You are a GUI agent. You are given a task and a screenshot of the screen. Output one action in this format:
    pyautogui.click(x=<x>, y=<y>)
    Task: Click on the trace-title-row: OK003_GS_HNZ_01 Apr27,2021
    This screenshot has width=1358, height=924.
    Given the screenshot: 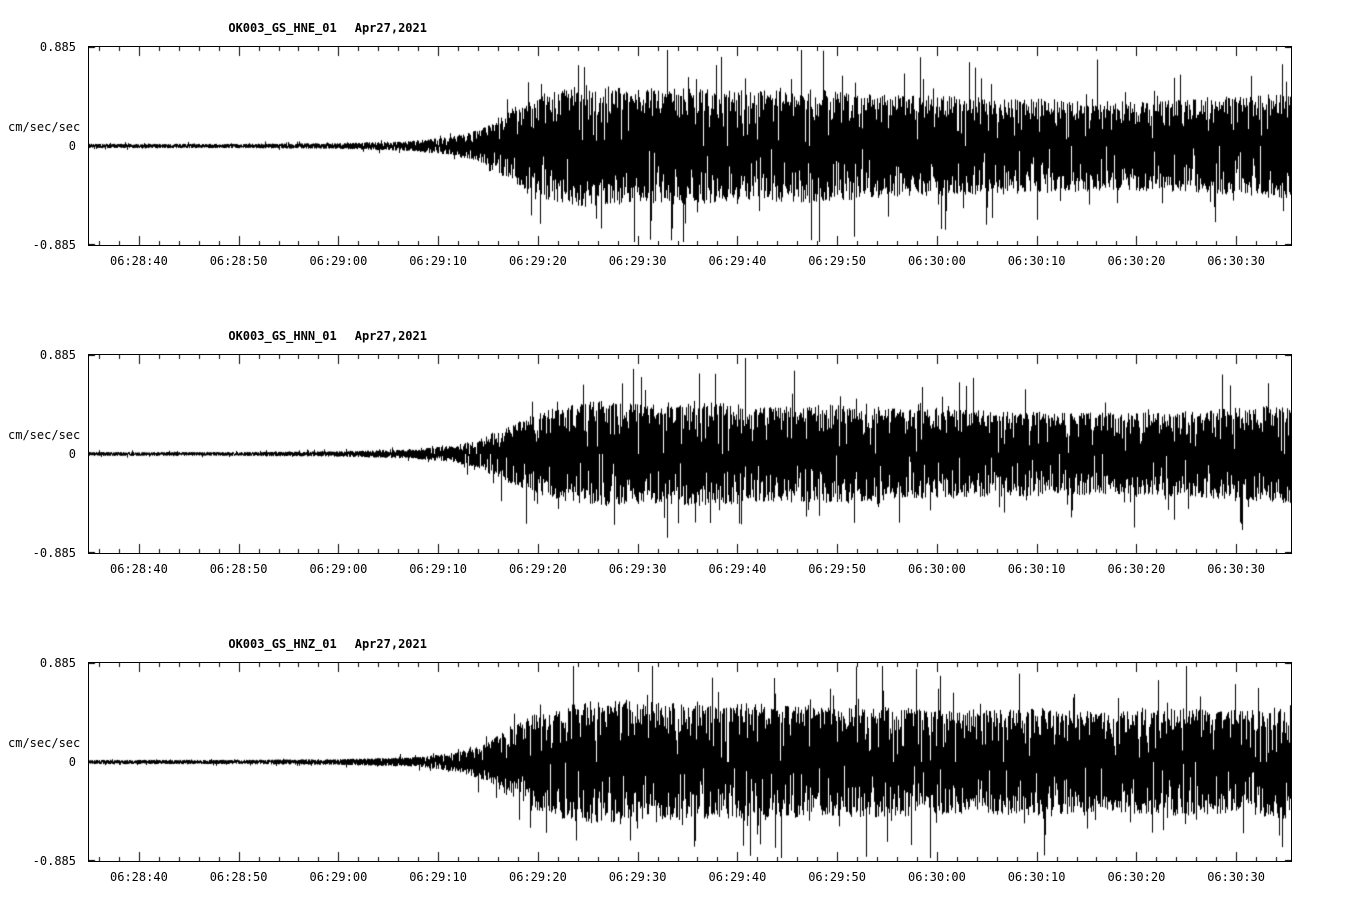 What is the action you would take?
    pyautogui.click(x=306, y=644)
    